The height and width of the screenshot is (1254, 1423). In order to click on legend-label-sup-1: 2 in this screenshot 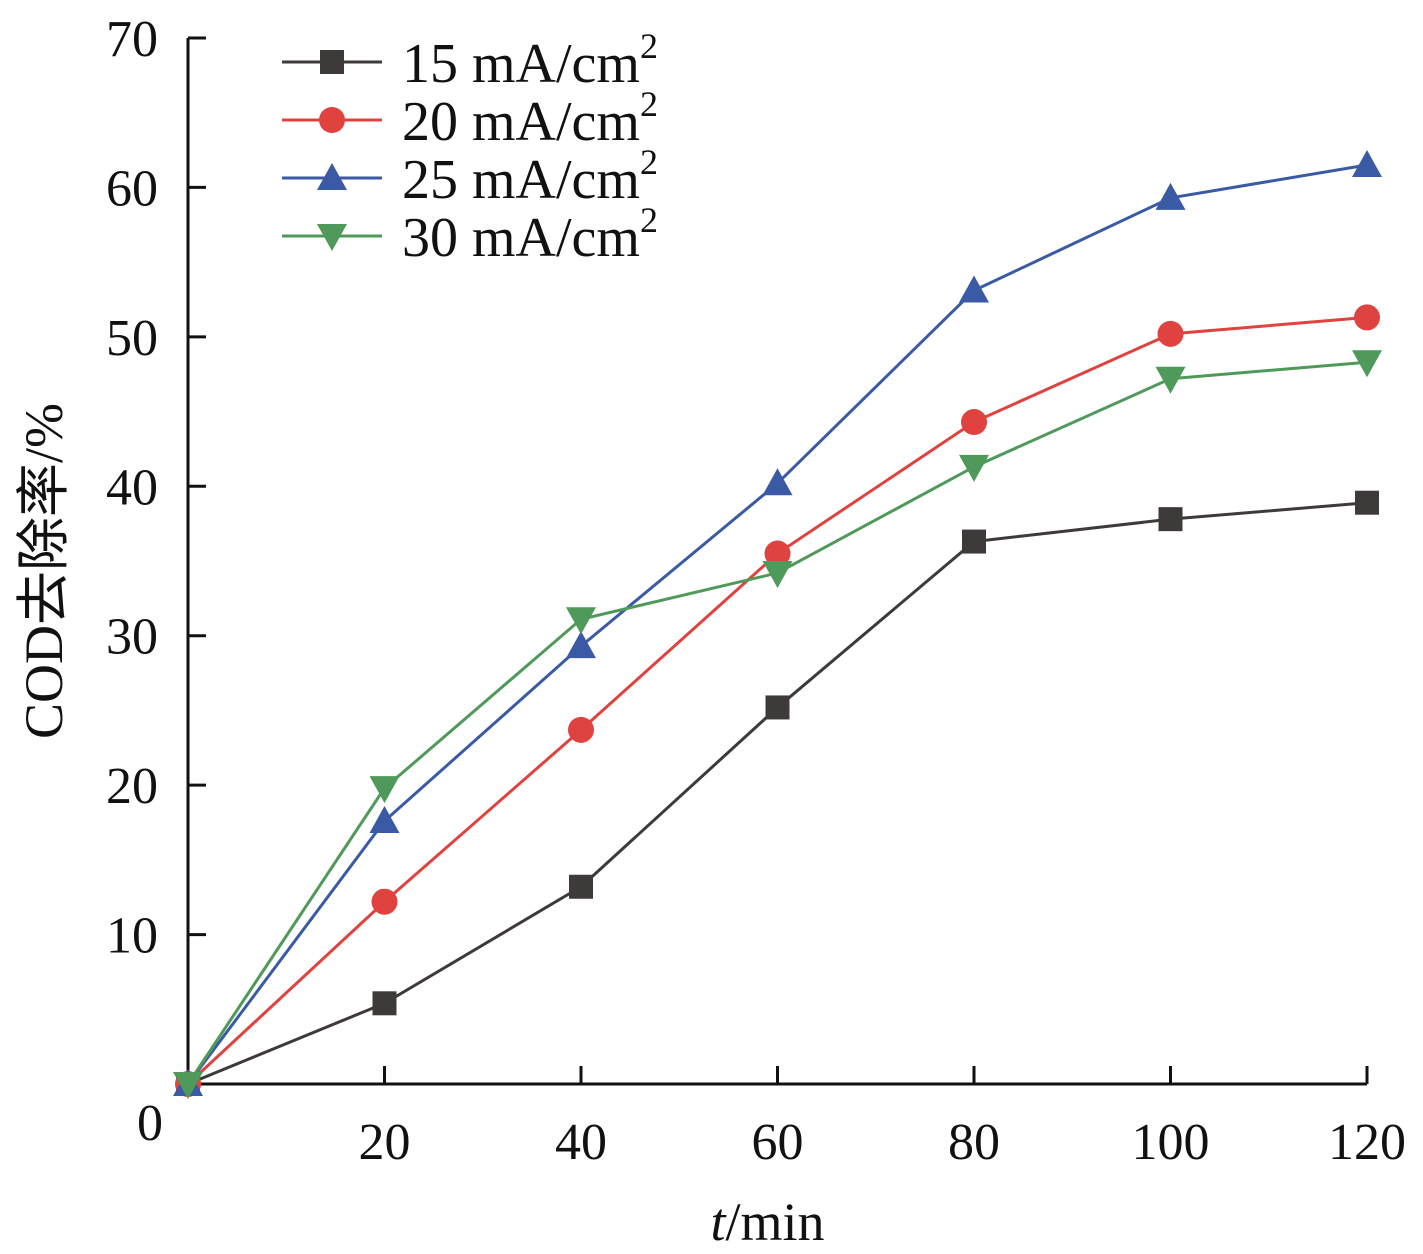, I will do `click(649, 104)`.